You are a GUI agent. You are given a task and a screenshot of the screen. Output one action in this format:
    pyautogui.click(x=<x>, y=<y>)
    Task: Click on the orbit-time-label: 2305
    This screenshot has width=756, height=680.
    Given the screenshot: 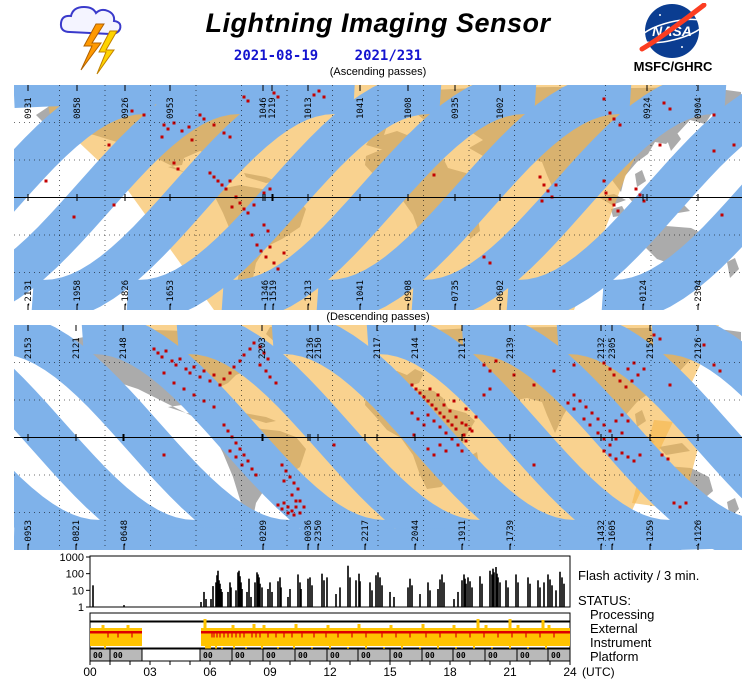 What is the action you would take?
    pyautogui.click(x=613, y=348)
    